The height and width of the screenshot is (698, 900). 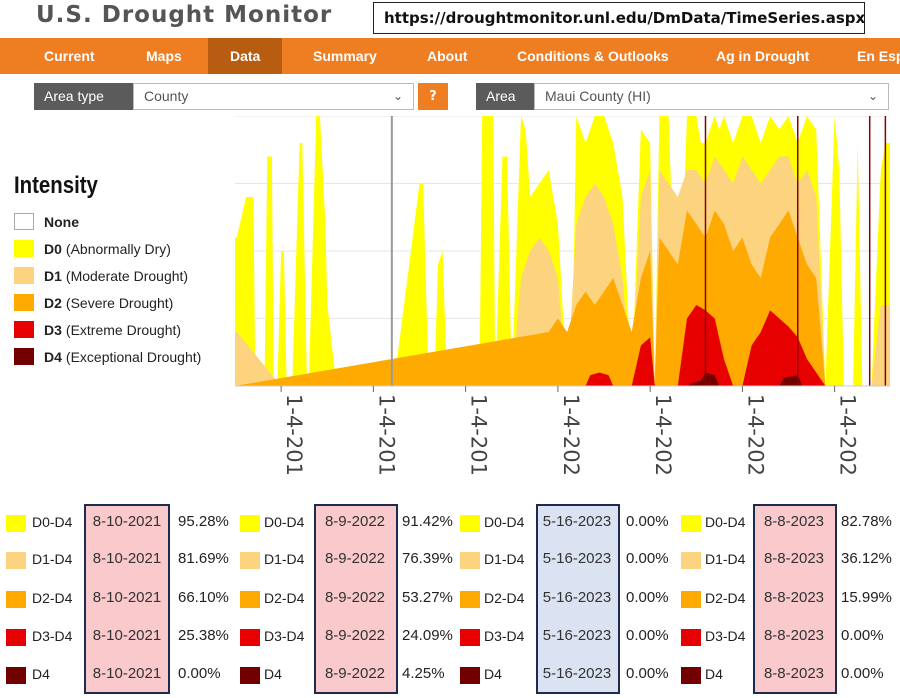 I want to click on nav-item-data: Data, so click(x=245, y=56).